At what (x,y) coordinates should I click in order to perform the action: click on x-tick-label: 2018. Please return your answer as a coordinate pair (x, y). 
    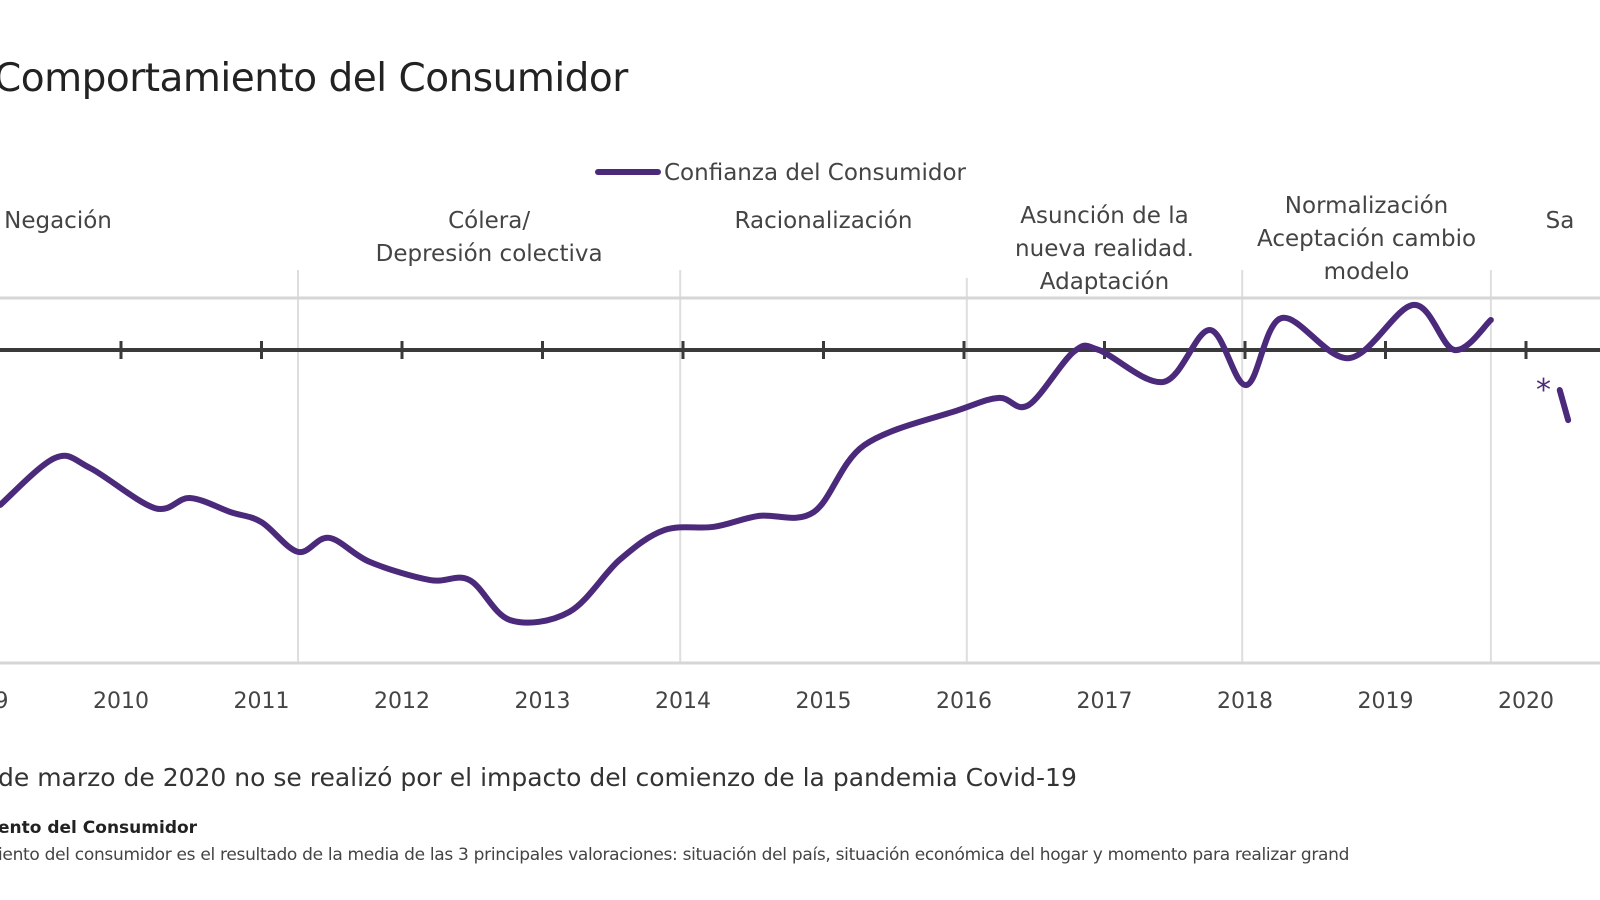
    Looking at the image, I should click on (1245, 701).